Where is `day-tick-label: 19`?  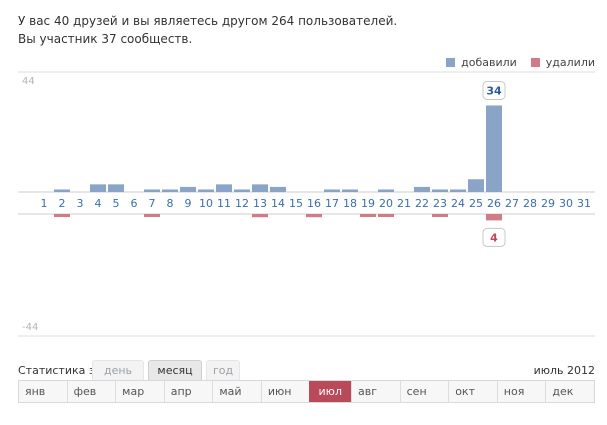 day-tick-label: 19 is located at coordinates (368, 203).